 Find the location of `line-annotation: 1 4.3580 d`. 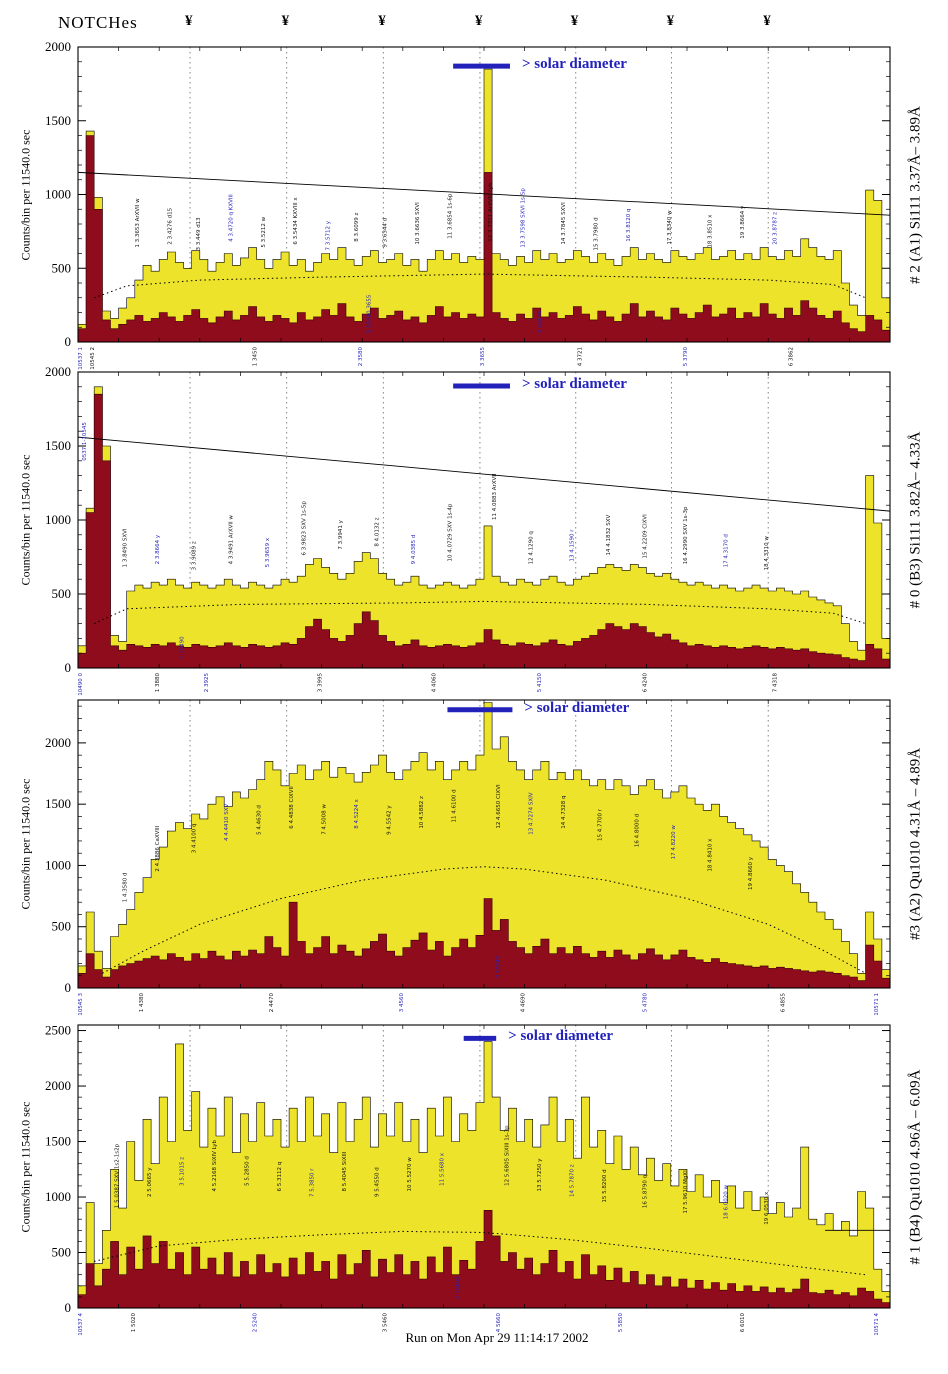

line-annotation: 1 4.3580 d is located at coordinates (126, 887).